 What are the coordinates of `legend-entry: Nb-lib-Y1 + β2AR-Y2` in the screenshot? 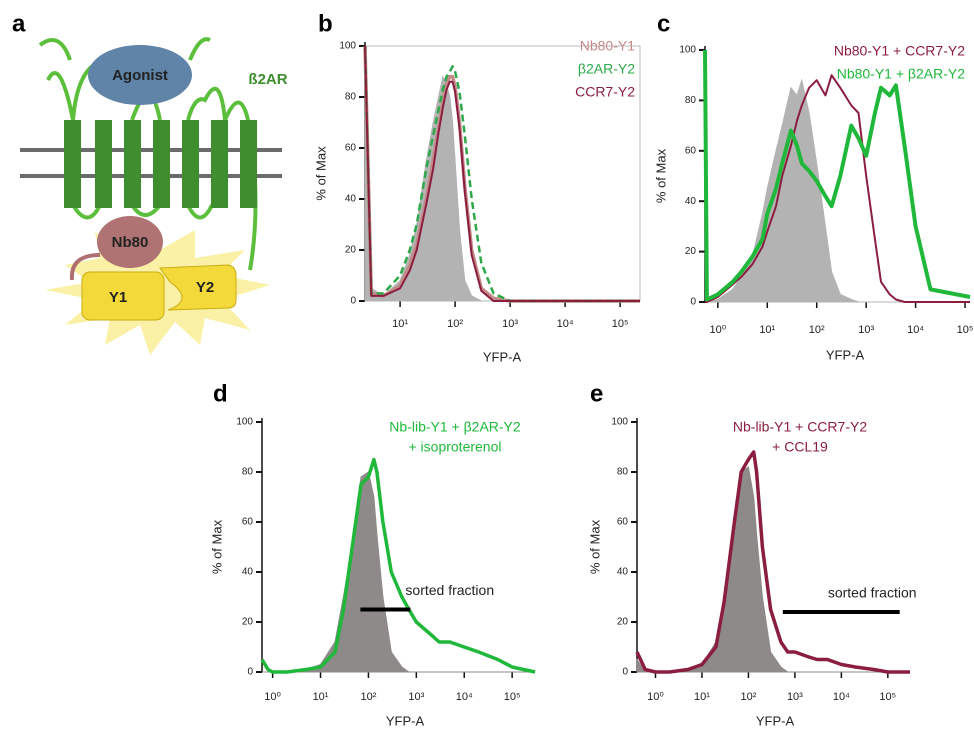 It's located at (455, 427).